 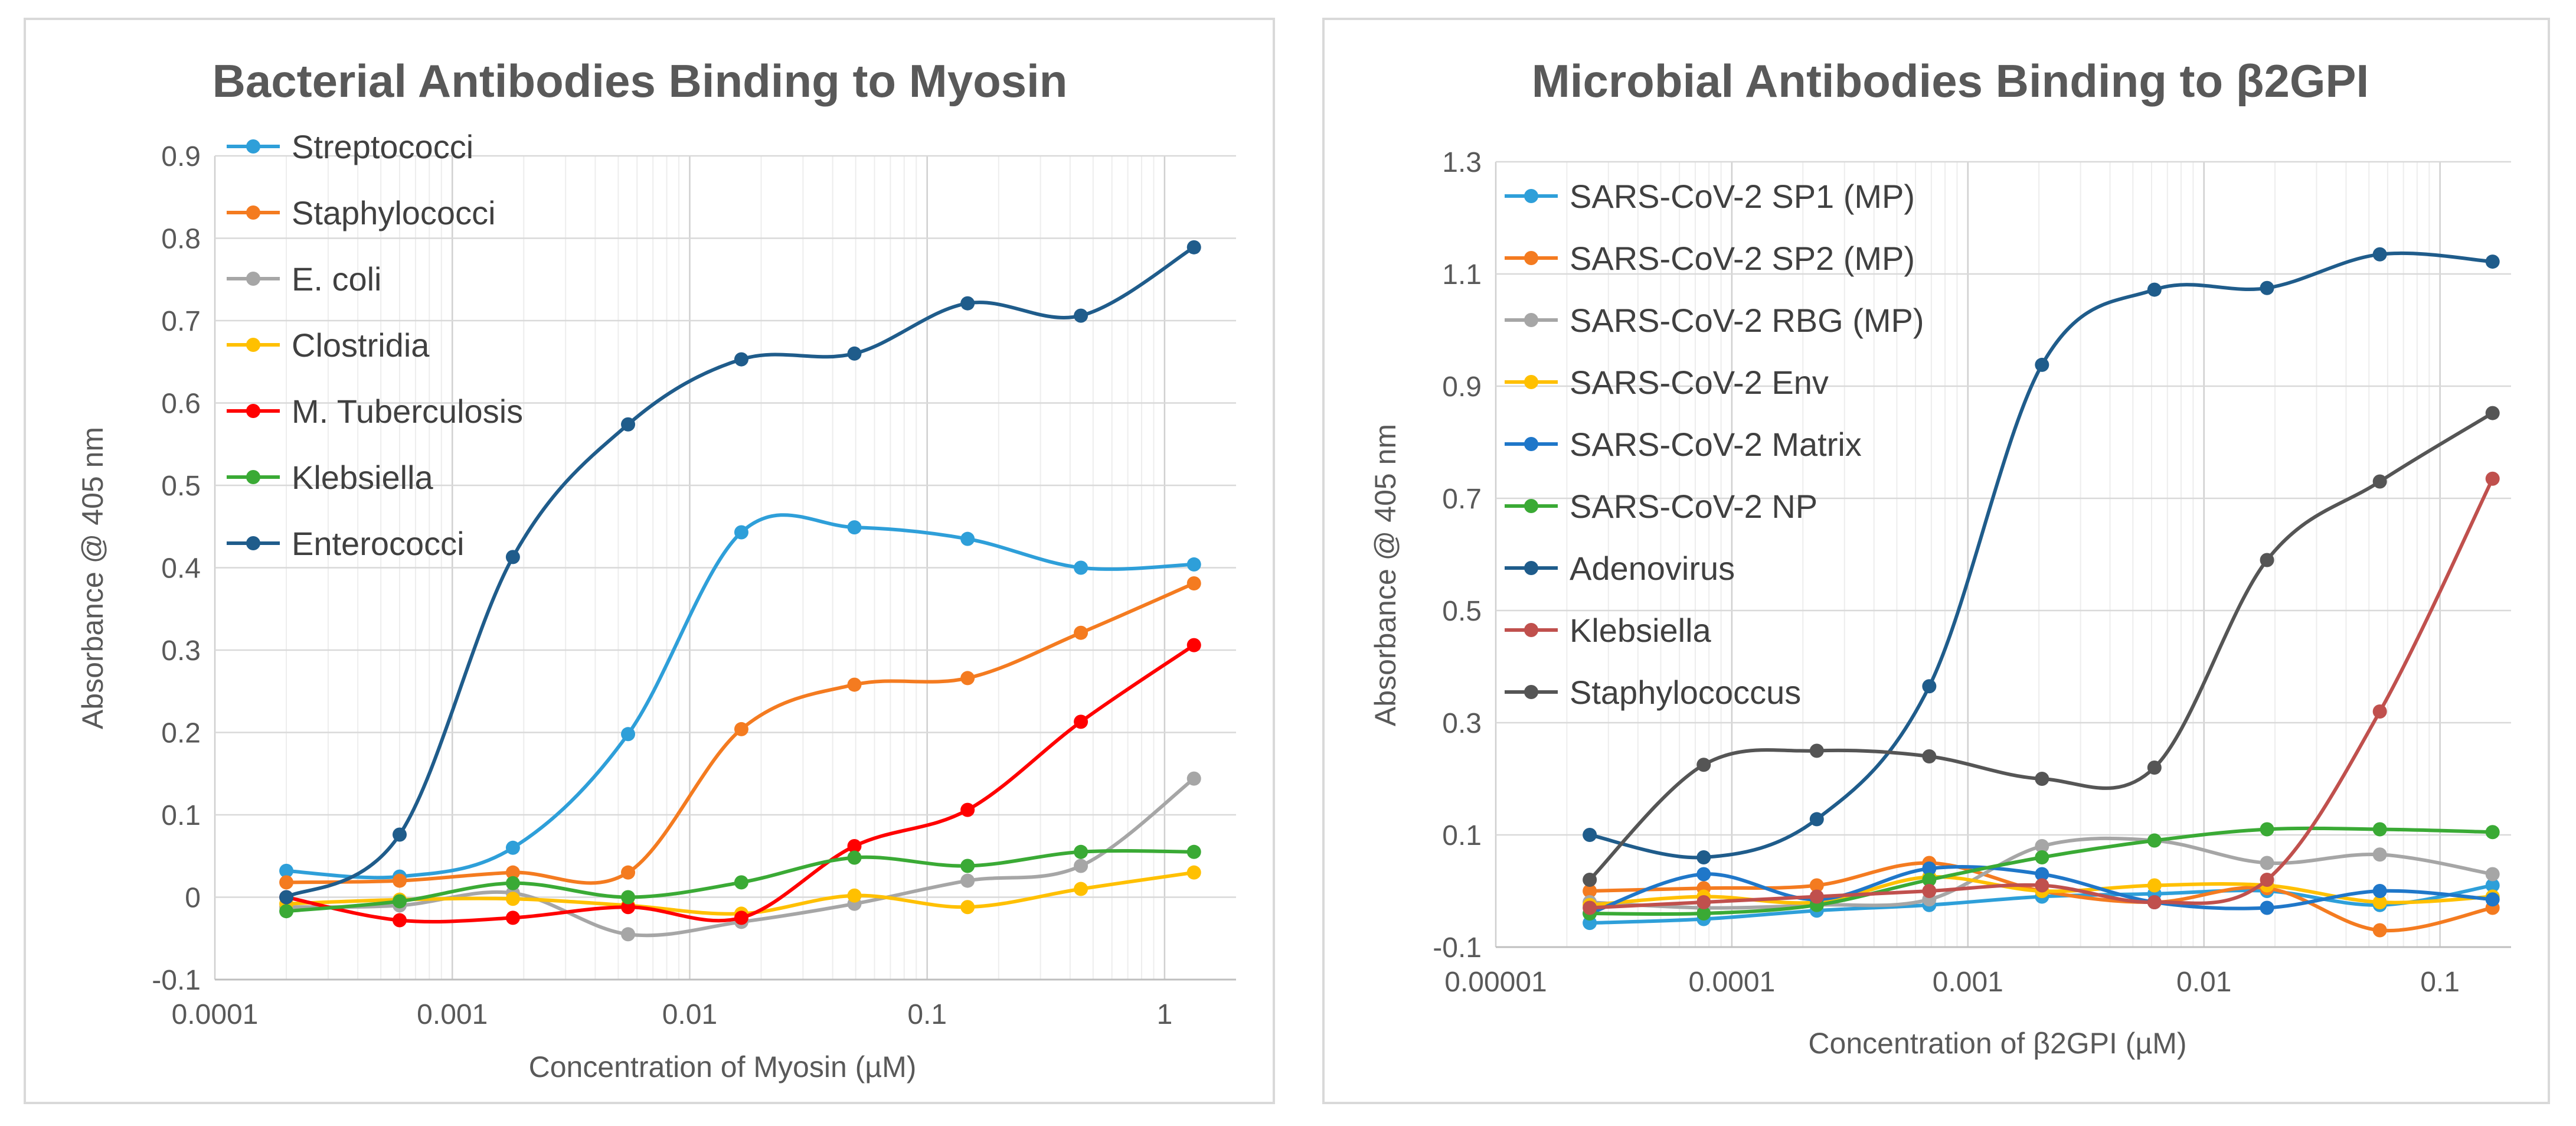 I want to click on legend-label: Clostridia, so click(x=361, y=345).